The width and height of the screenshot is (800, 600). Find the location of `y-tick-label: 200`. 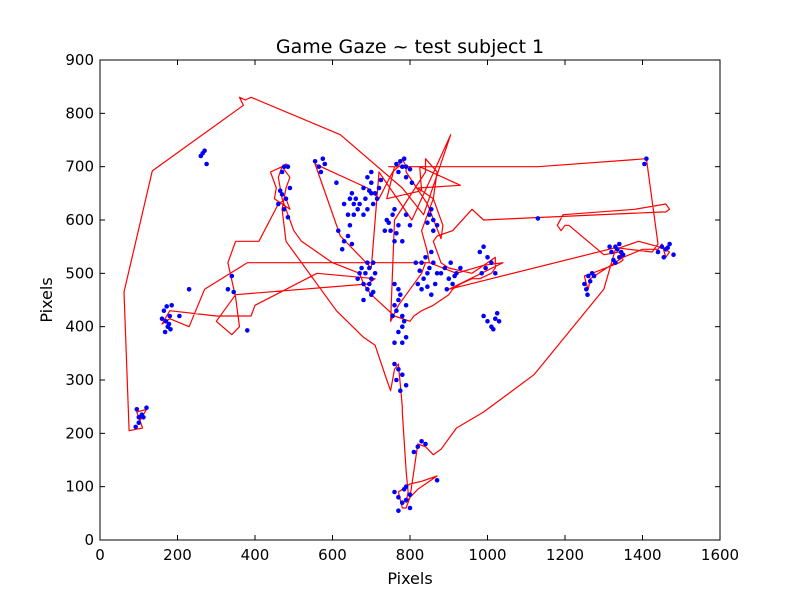

y-tick-label: 200 is located at coordinates (79, 433).